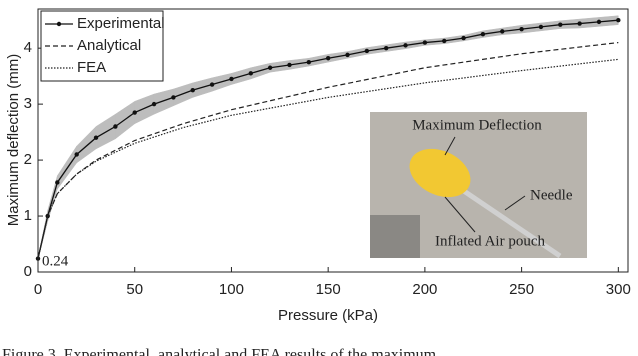 The width and height of the screenshot is (638, 356). Describe the element at coordinates (38, 289) in the screenshot. I see `x-tick-label: 0` at that location.